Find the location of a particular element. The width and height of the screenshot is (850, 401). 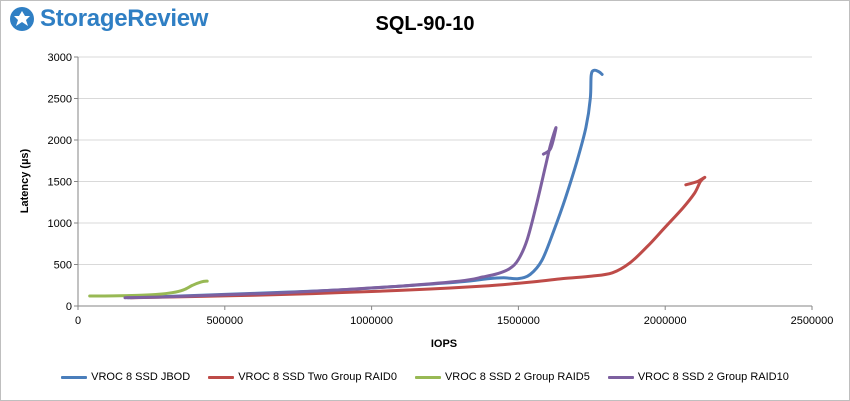

brand-name: StorageReview is located at coordinates (124, 18).